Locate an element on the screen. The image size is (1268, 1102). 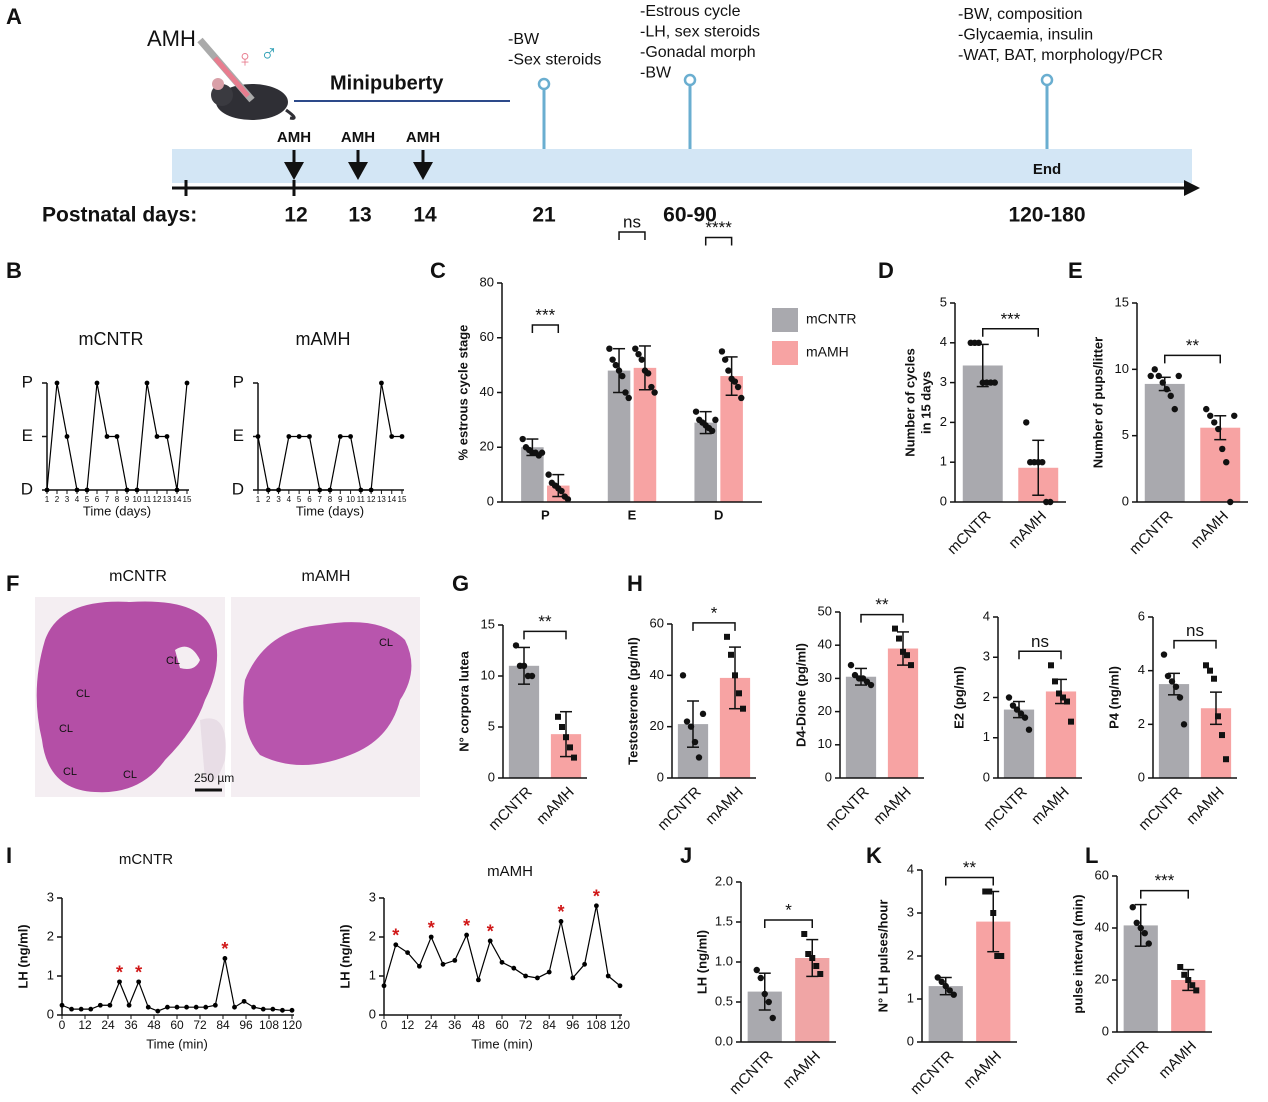
ovary-section is located at coordinates (127, 697).